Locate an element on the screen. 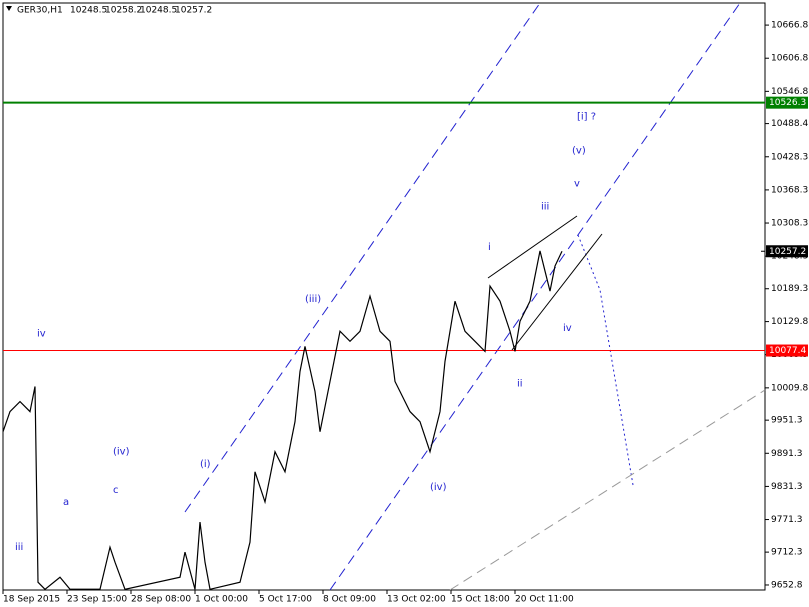  wave-label: [i] ? is located at coordinates (586, 116).